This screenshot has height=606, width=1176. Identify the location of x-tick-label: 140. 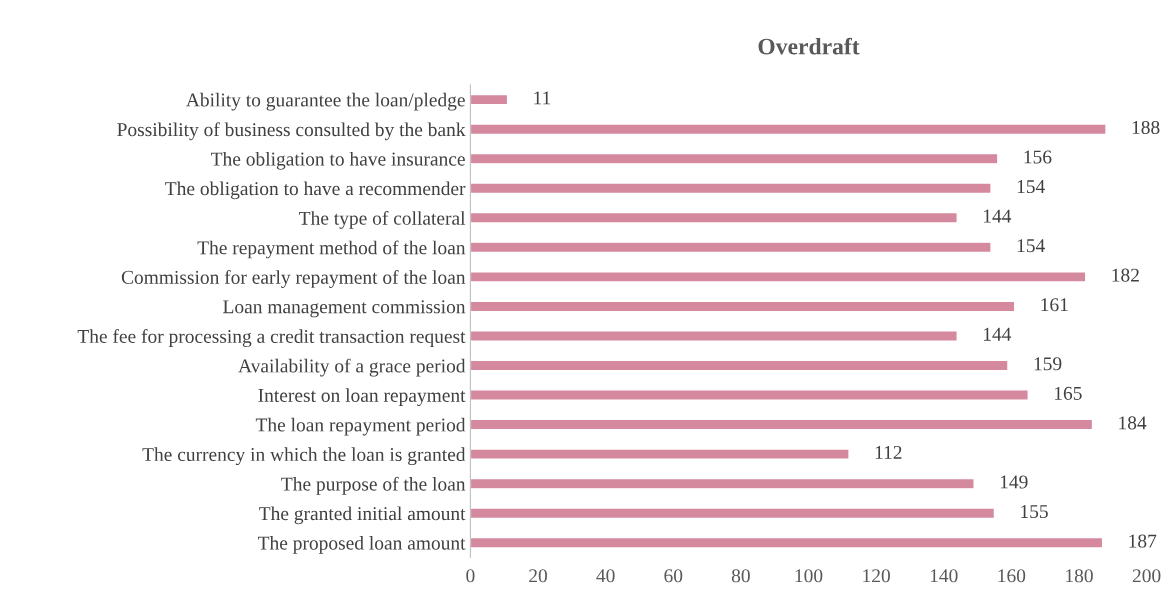
(944, 576).